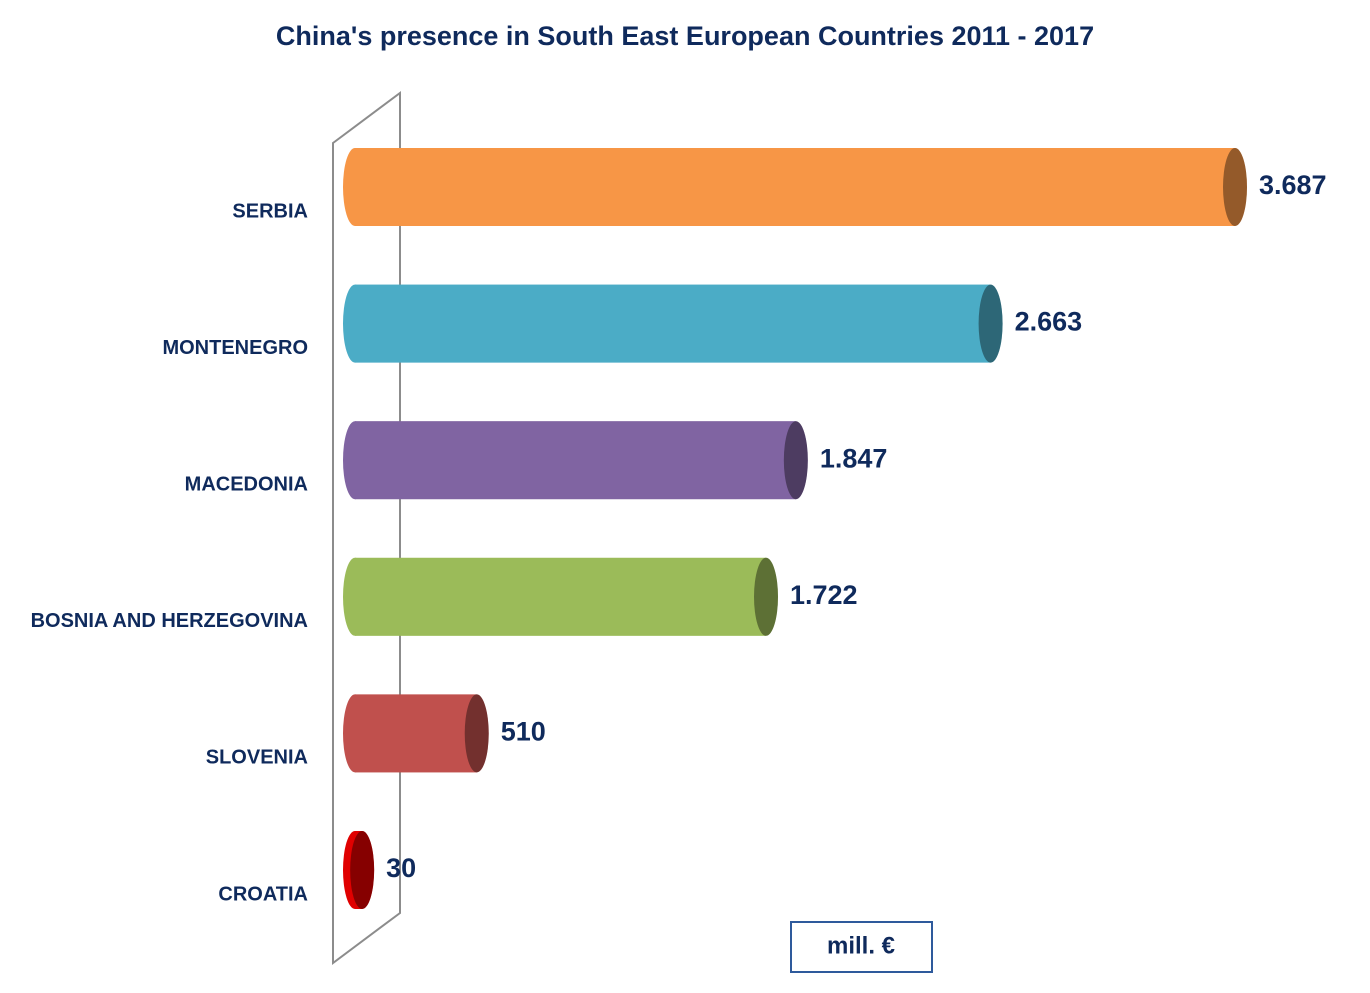 The height and width of the screenshot is (993, 1370). What do you see at coordinates (1049, 322) in the screenshot?
I see `value-label: 2.663` at bounding box center [1049, 322].